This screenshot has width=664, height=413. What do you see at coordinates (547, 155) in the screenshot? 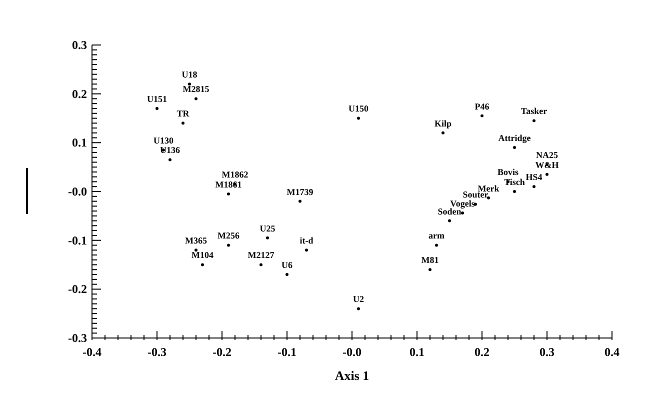
I see `data-label: NA25` at bounding box center [547, 155].